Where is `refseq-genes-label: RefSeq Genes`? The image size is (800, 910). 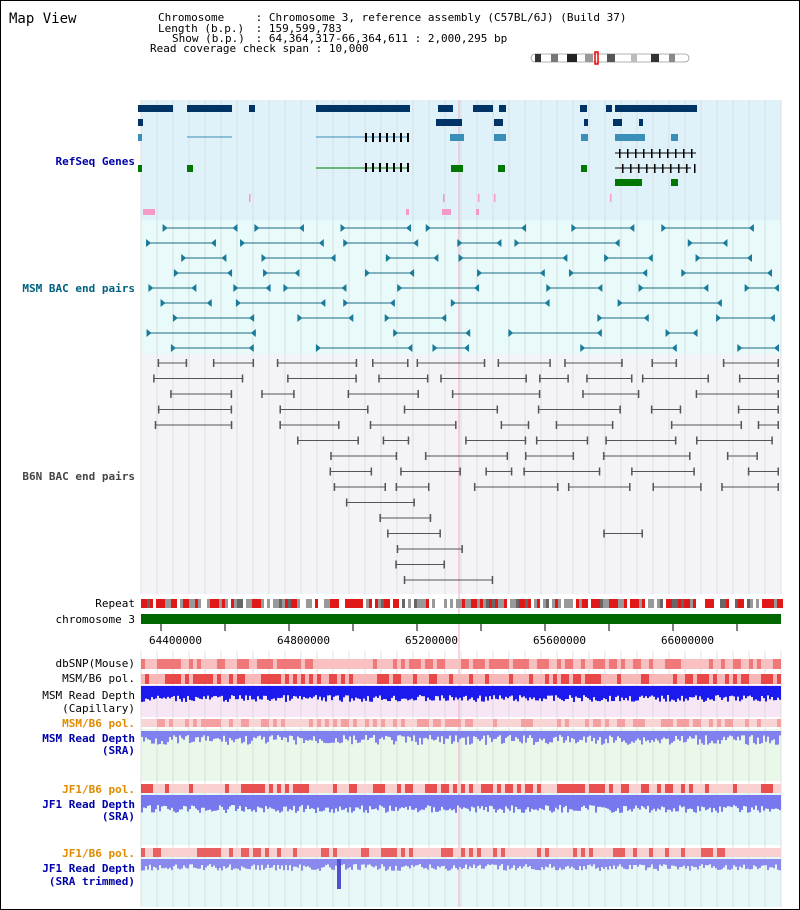 refseq-genes-label: RefSeq Genes is located at coordinates (95, 161).